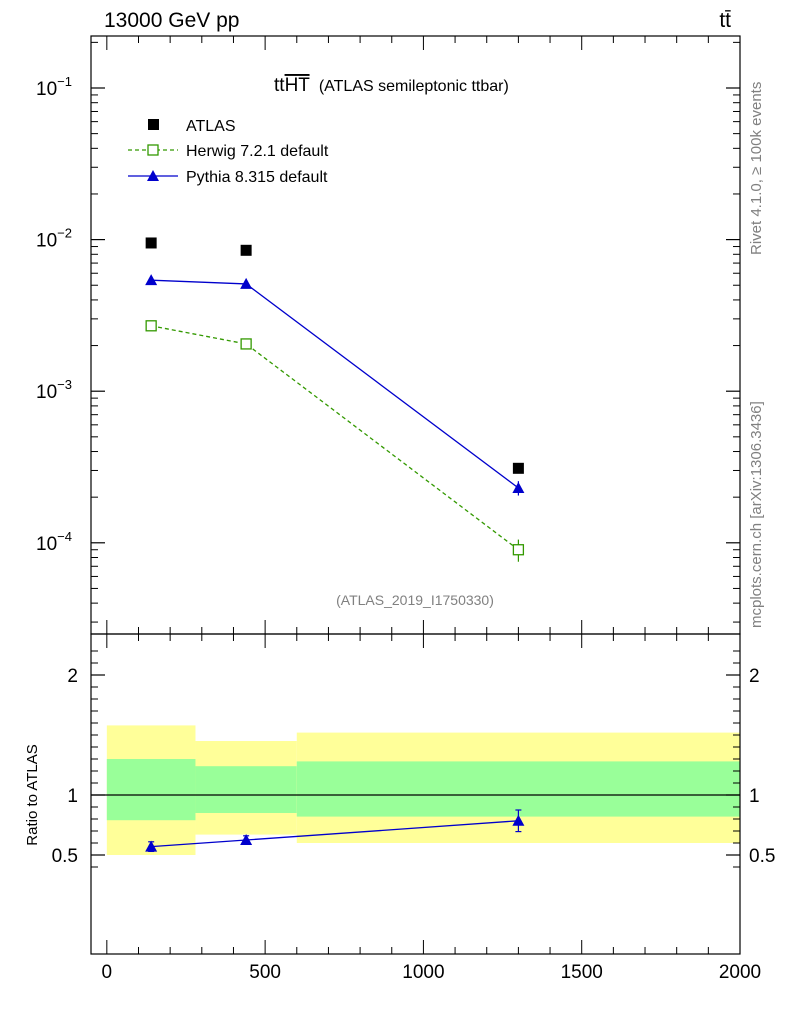  I want to click on legend-atlas-marker, so click(153, 124).